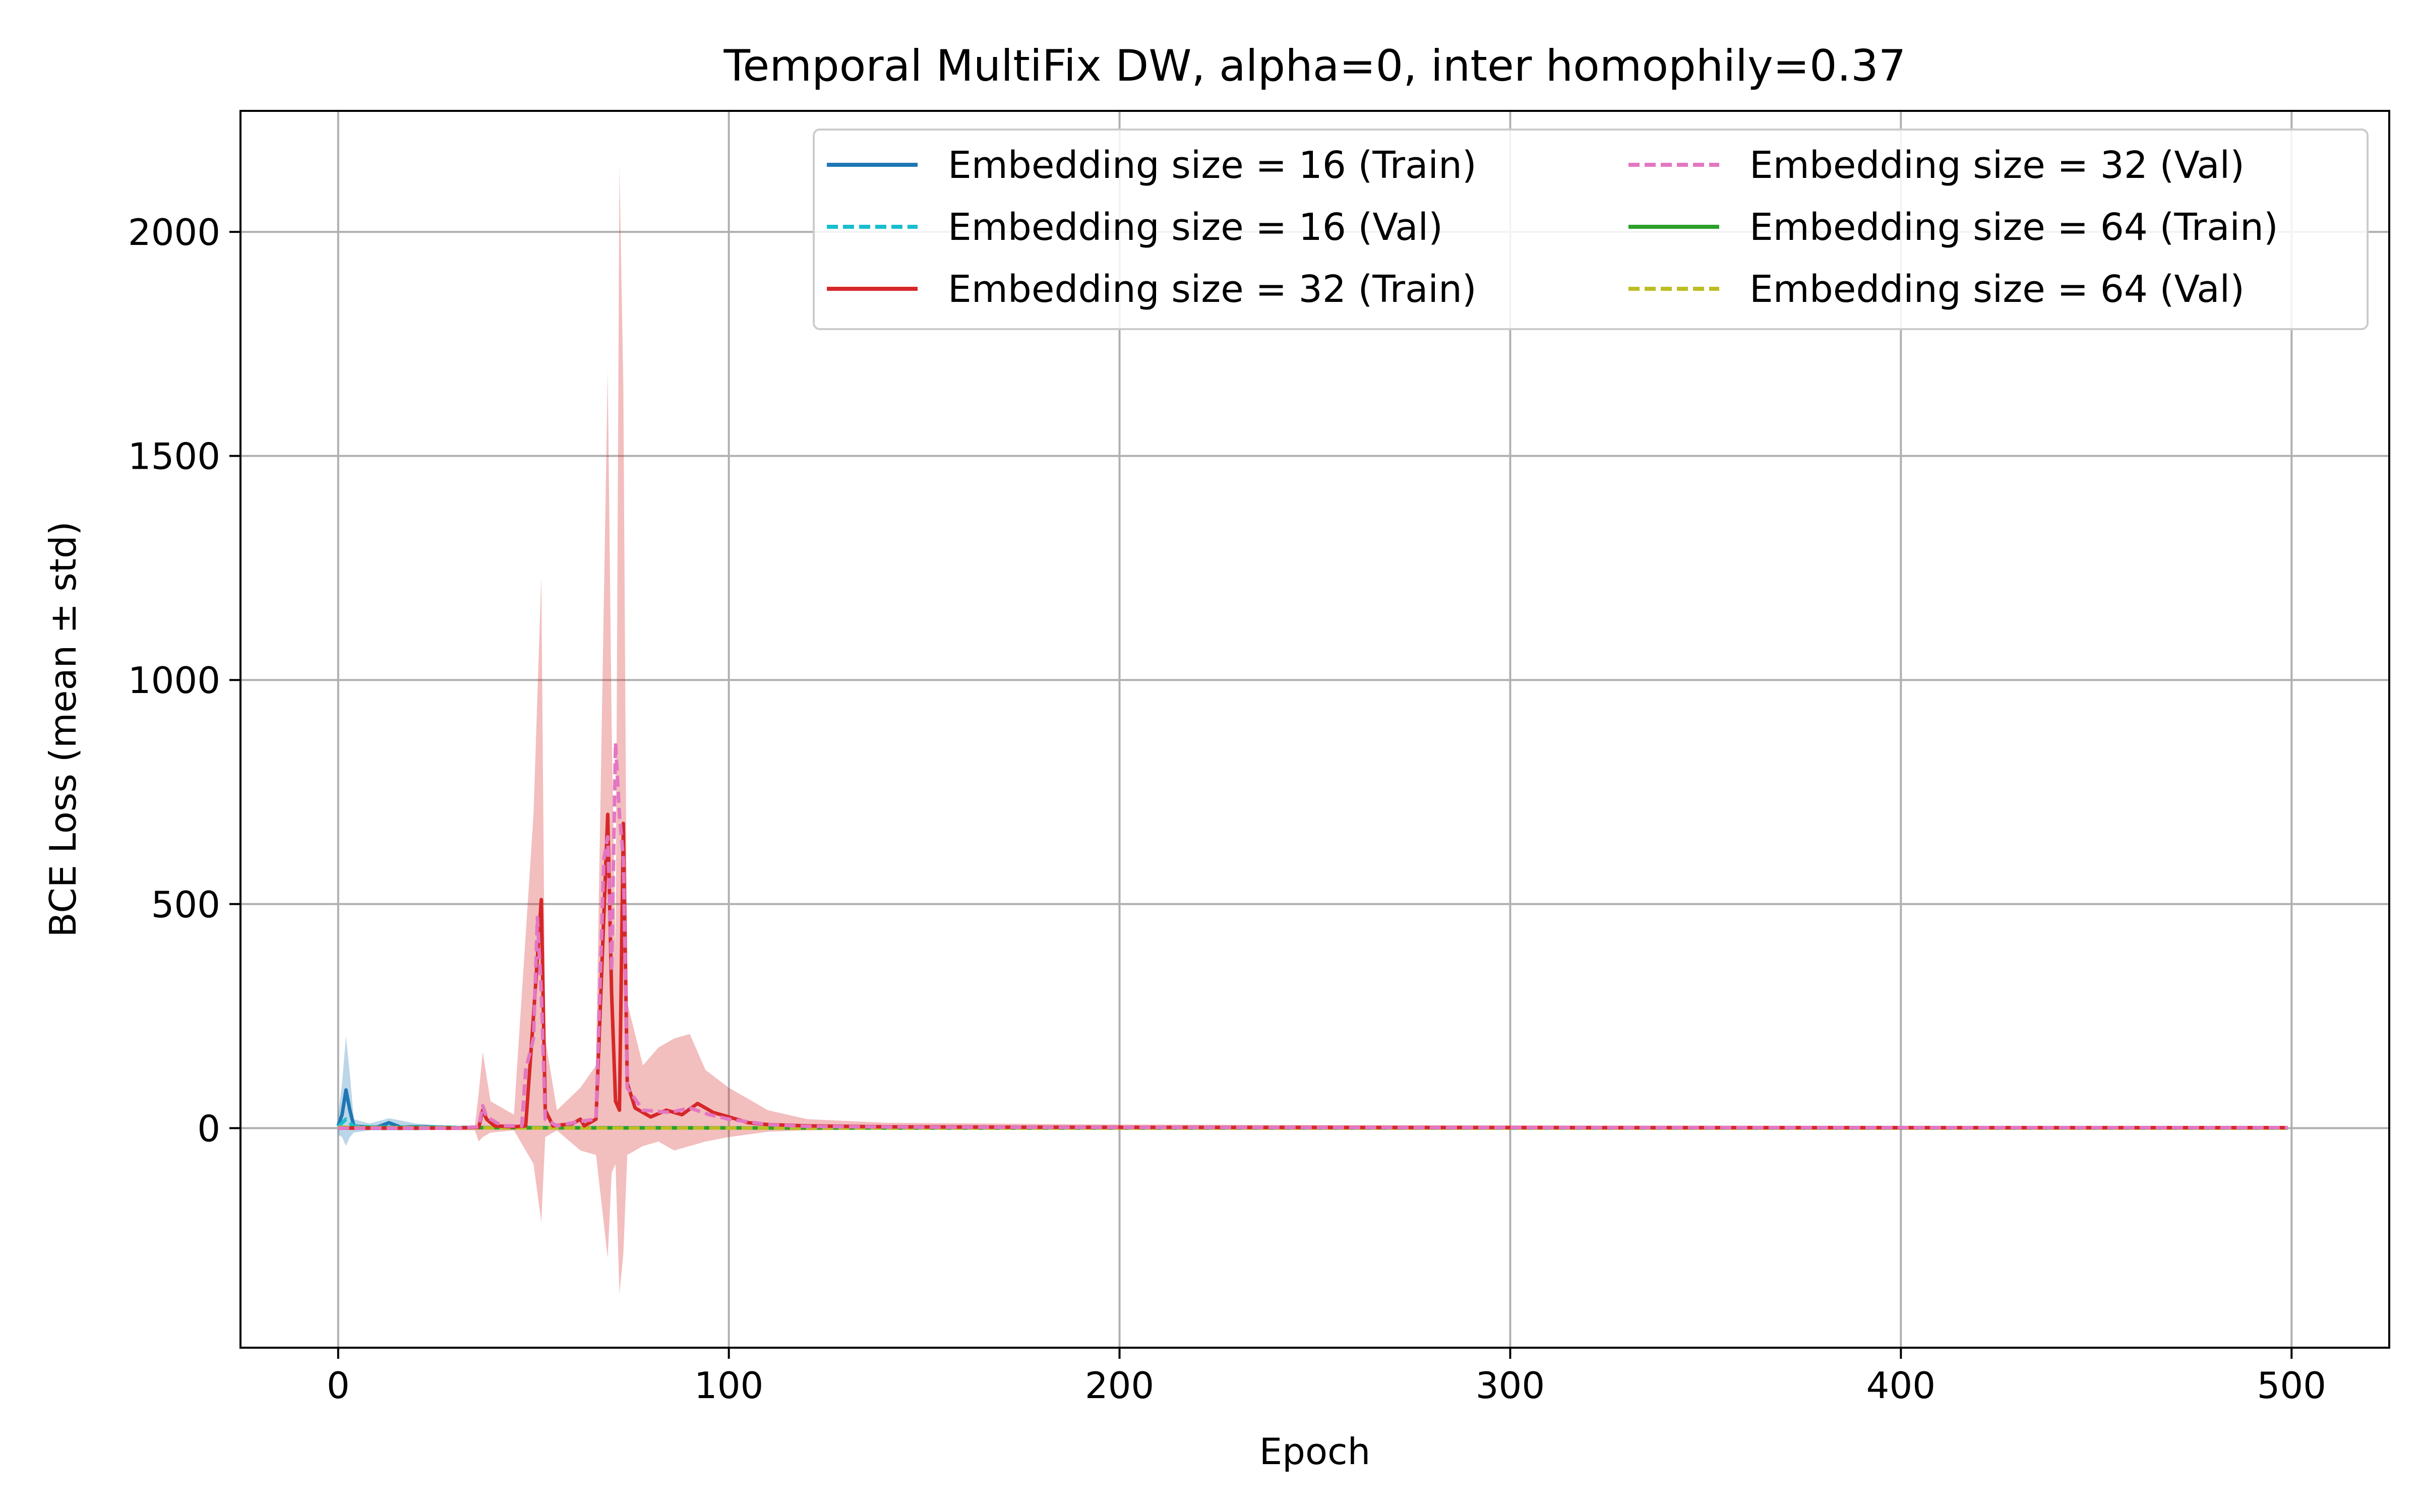 The image size is (2420, 1512). What do you see at coordinates (174, 680) in the screenshot?
I see `y-tick-label: 1000` at bounding box center [174, 680].